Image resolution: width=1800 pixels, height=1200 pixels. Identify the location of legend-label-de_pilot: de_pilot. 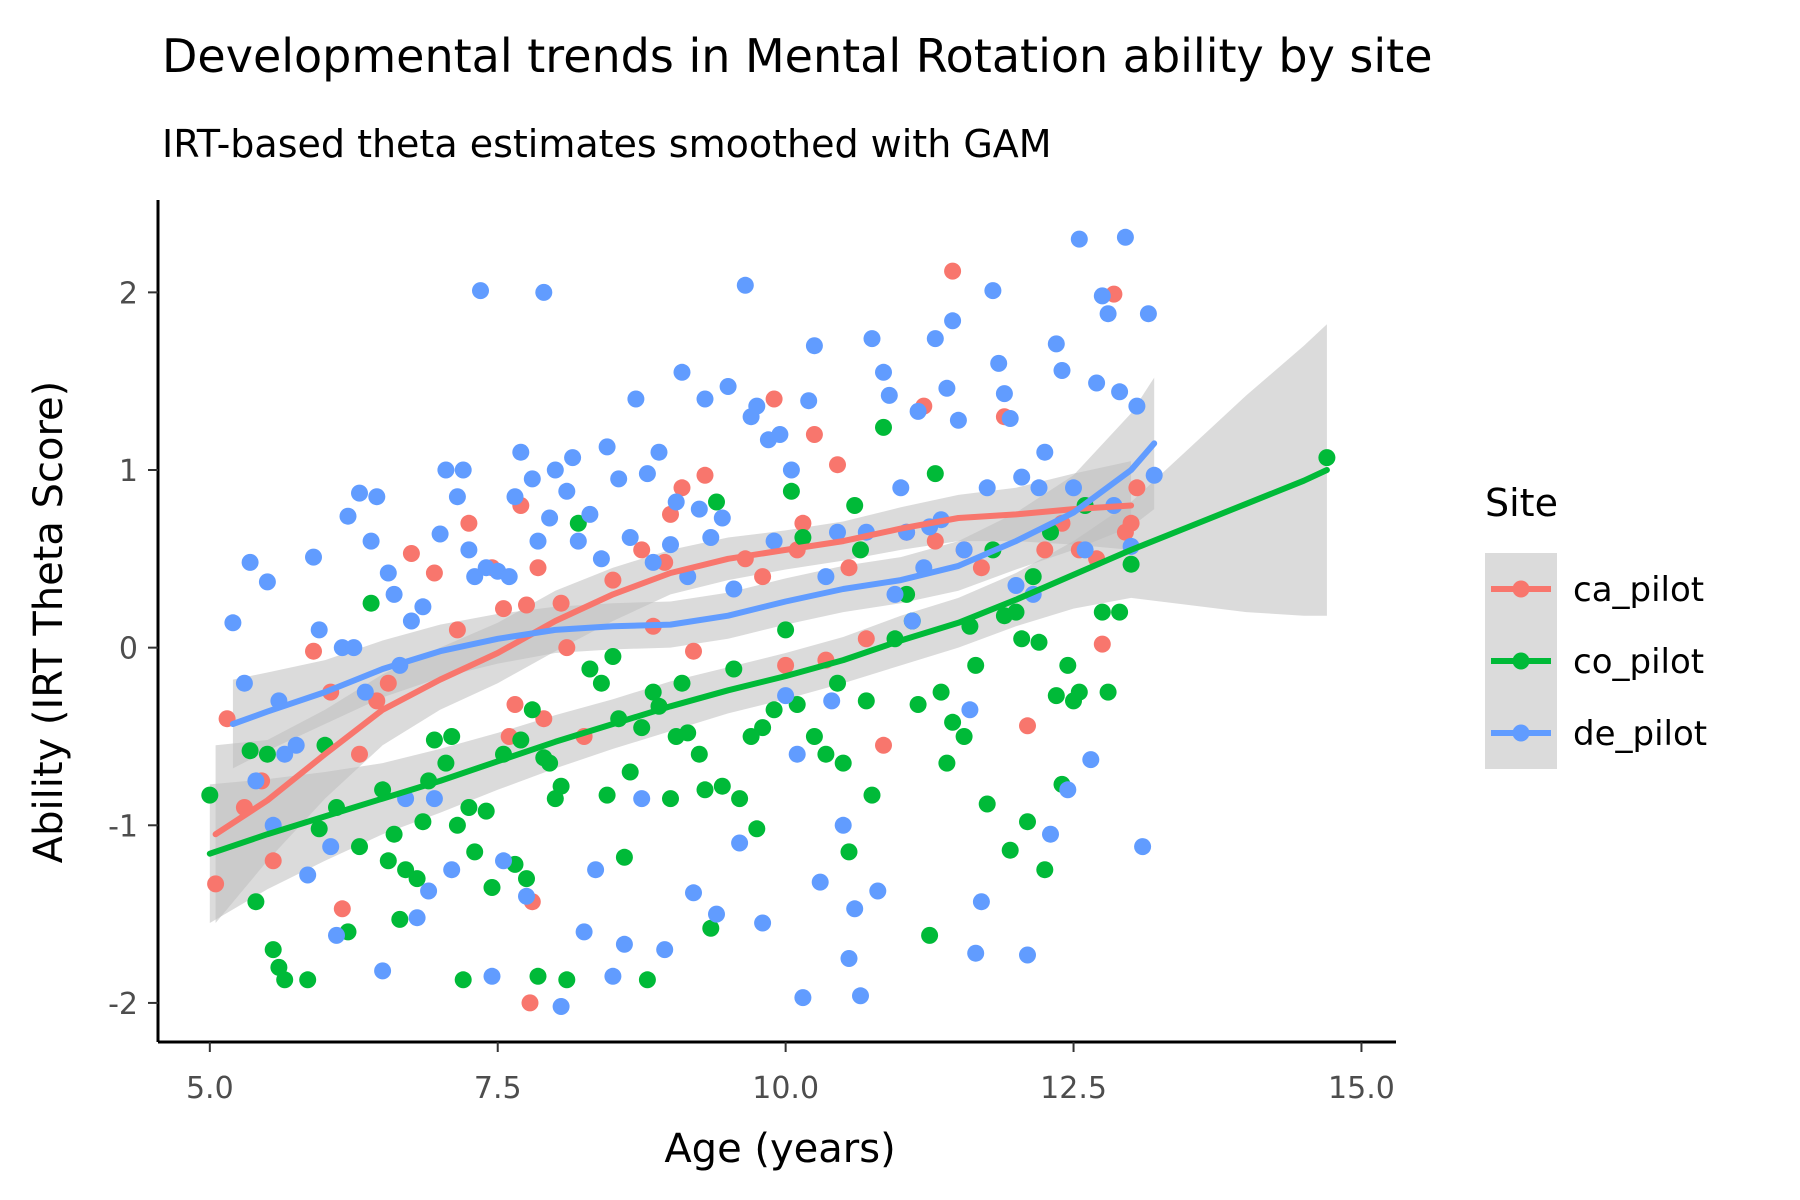
(1640, 734).